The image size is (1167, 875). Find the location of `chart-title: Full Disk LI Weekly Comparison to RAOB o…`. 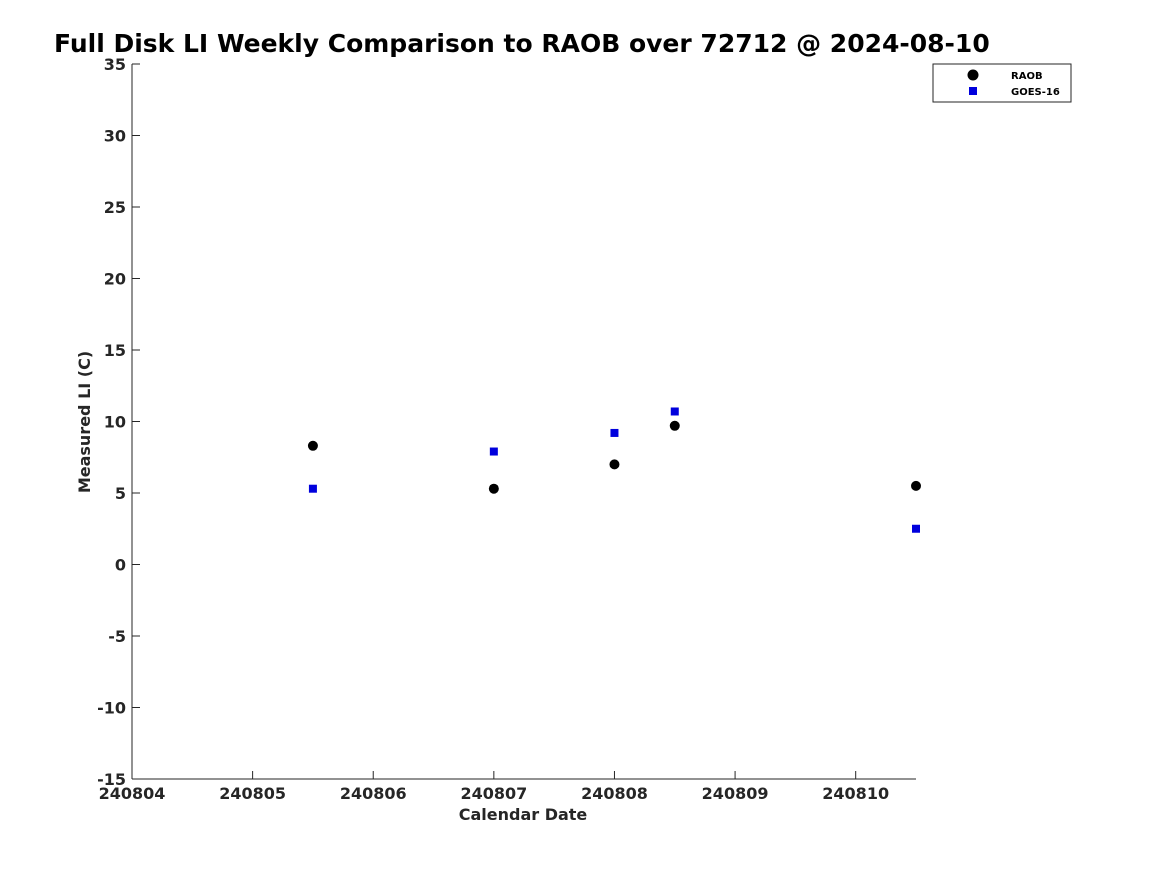

chart-title: Full Disk LI Weekly Comparison to RAOB o… is located at coordinates (522, 43).